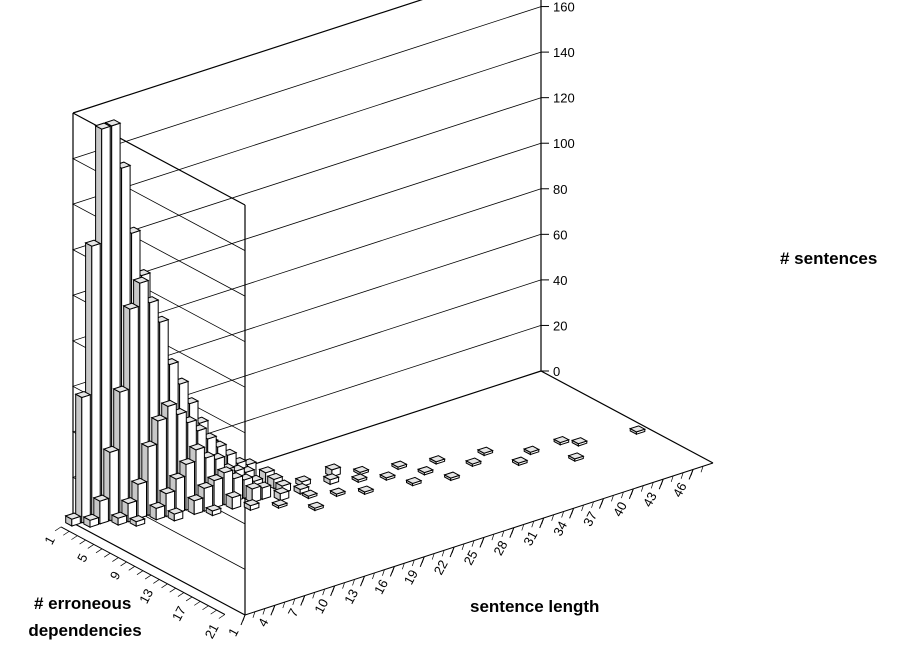 This screenshot has height=658, width=903. Describe the element at coordinates (590, 519) in the screenshot. I see `x-tick-label-37: 37` at that location.